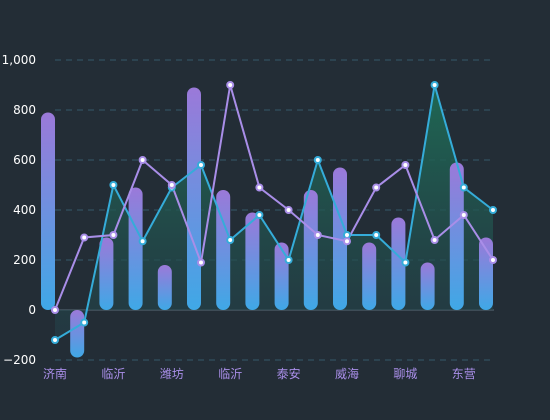  I want to click on y-tick-label: 200, so click(24, 260).